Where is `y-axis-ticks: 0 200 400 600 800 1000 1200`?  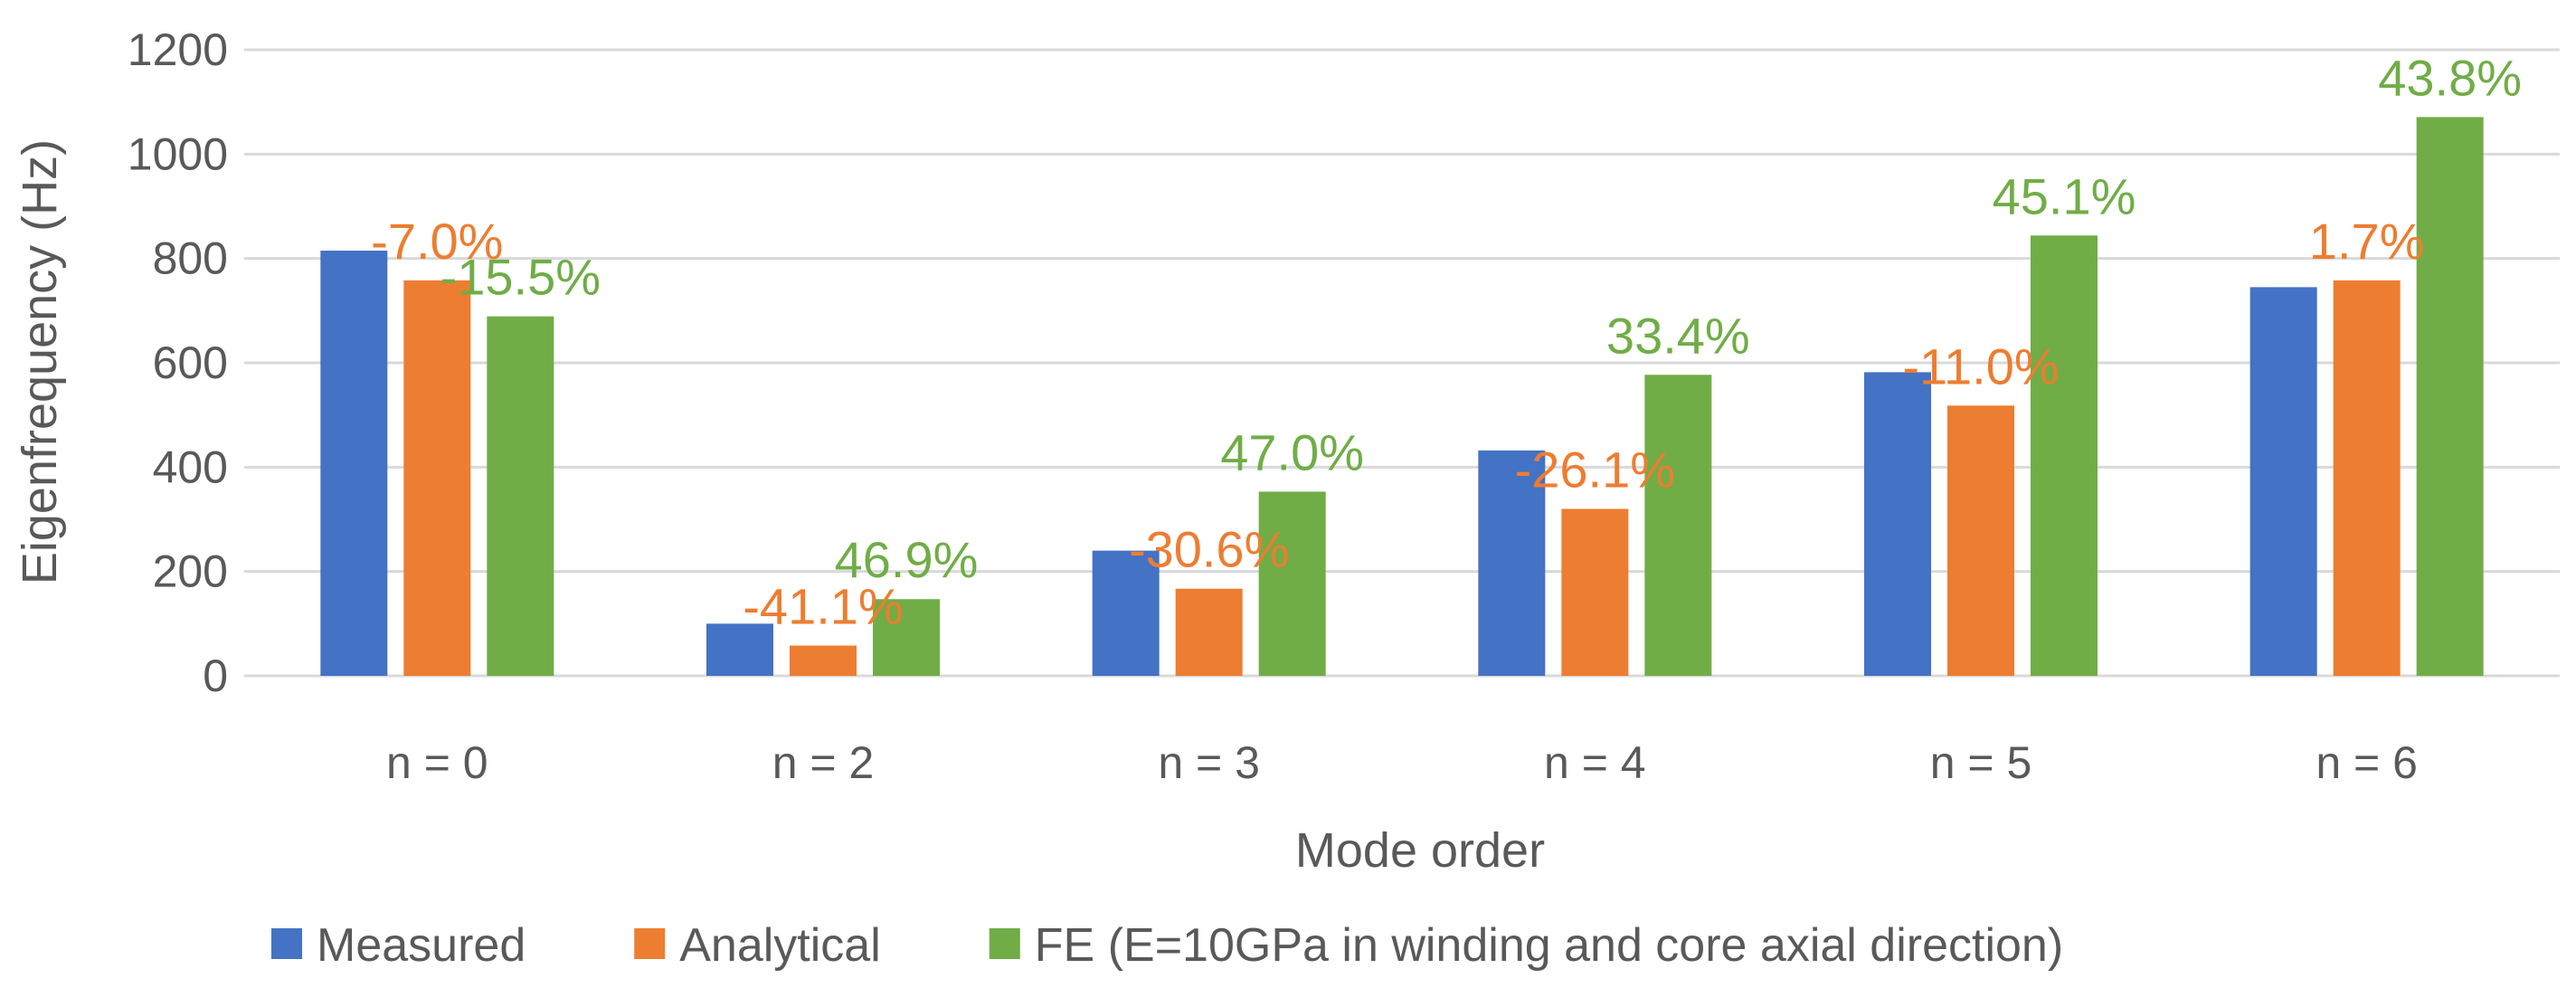 y-axis-ticks: 0 200 400 600 800 1000 1200 is located at coordinates (178, 363).